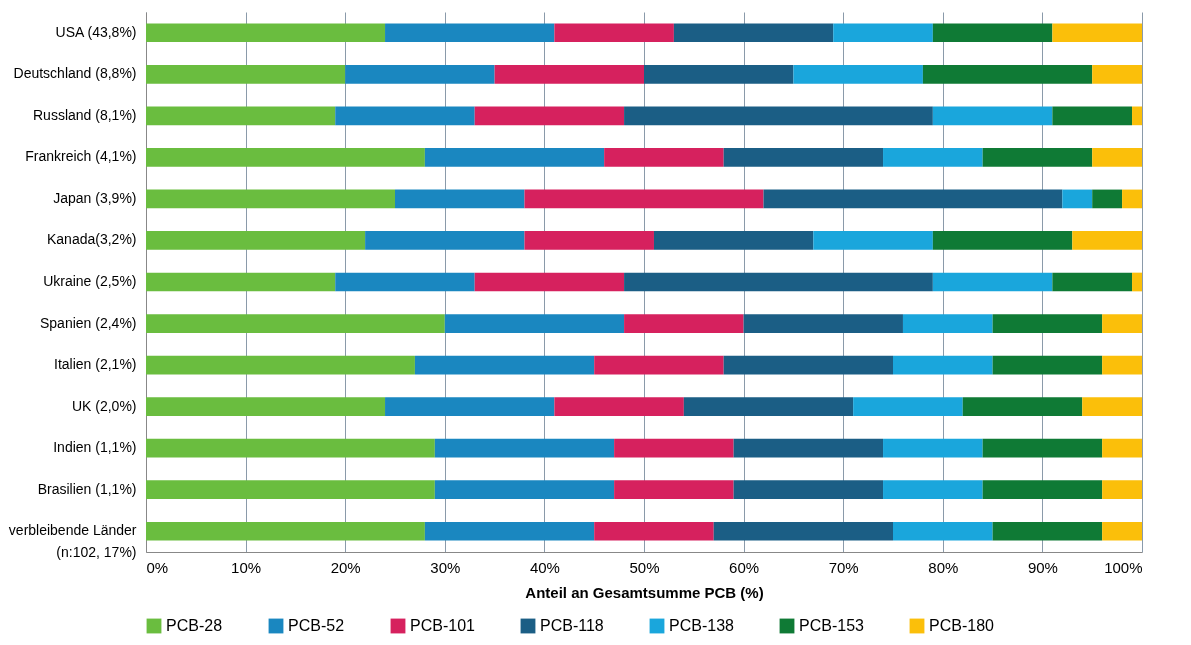 This screenshot has width=1191, height=645. What do you see at coordinates (702, 625) in the screenshot?
I see `legend-label: PCB-138` at bounding box center [702, 625].